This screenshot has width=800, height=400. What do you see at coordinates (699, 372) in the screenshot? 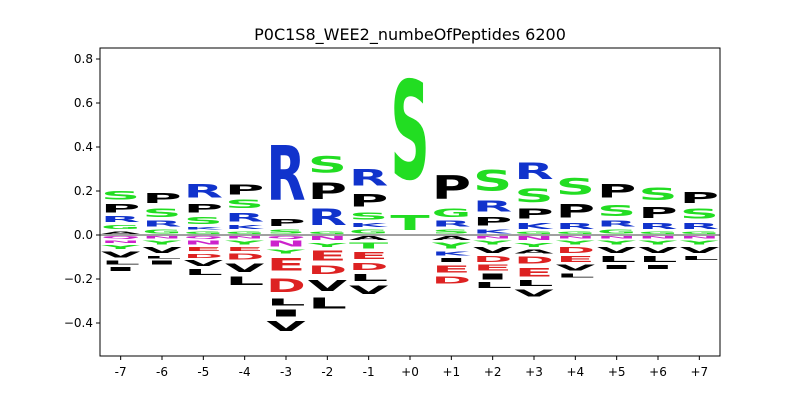
I see `x-tick-label: +7` at bounding box center [699, 372].